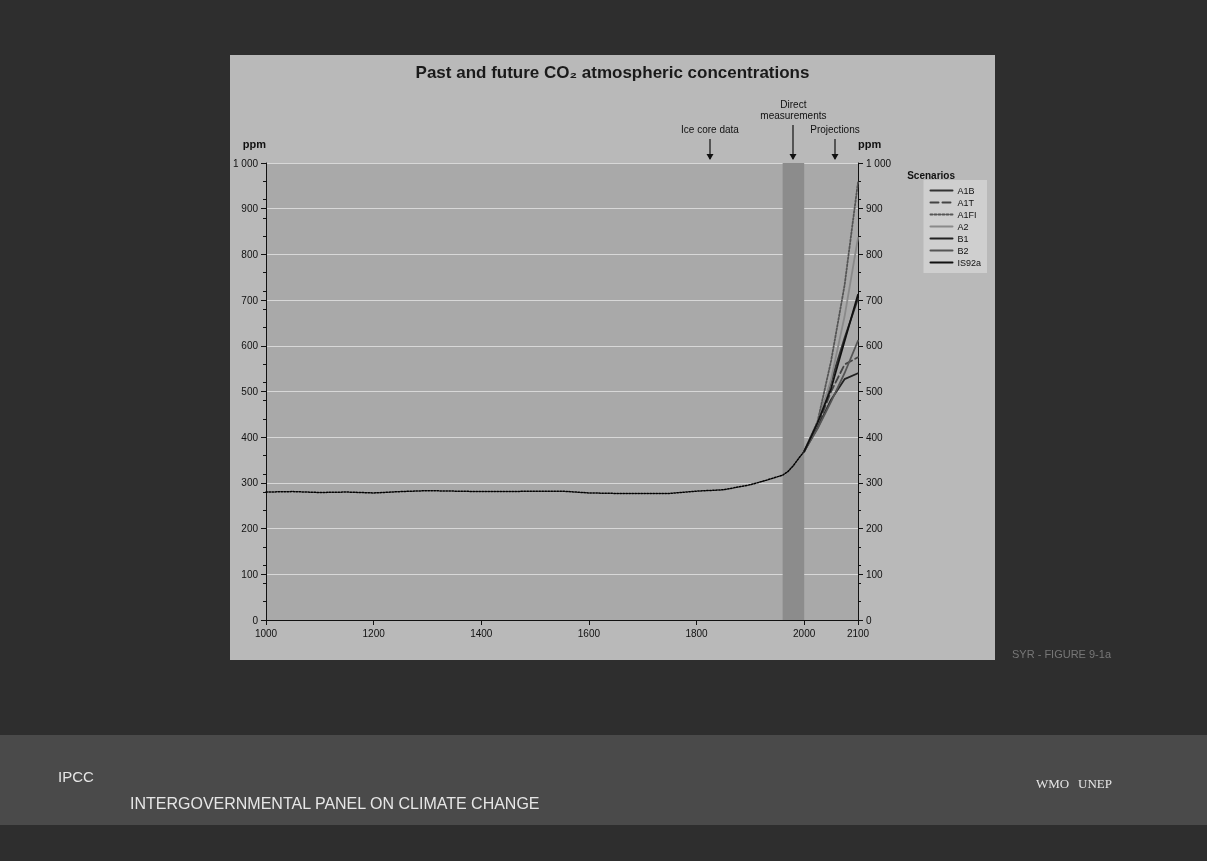  What do you see at coordinates (250, 483) in the screenshot?
I see `y-tick-label: 300` at bounding box center [250, 483].